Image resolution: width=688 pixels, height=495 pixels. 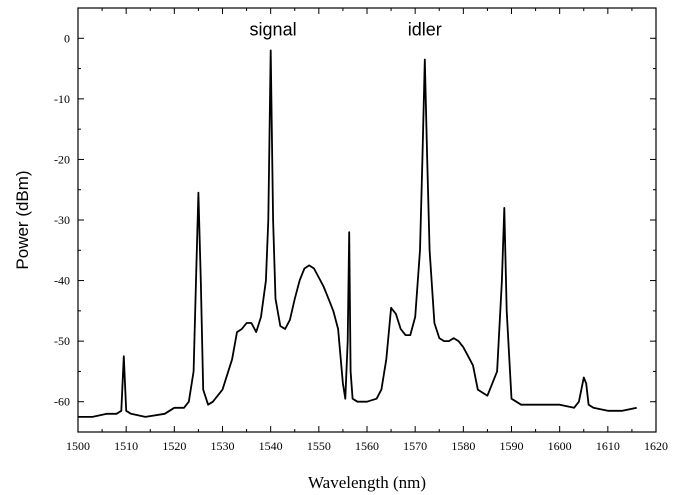 I want to click on y-tick-label: -40, so click(x=62, y=281).